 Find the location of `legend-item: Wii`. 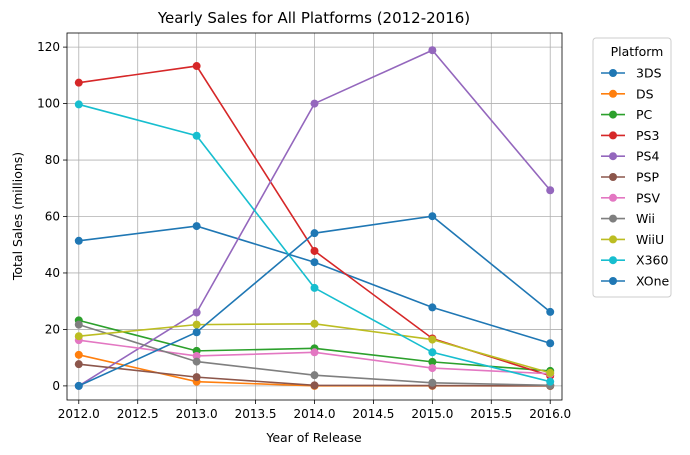

legend-item: Wii is located at coordinates (628, 218).